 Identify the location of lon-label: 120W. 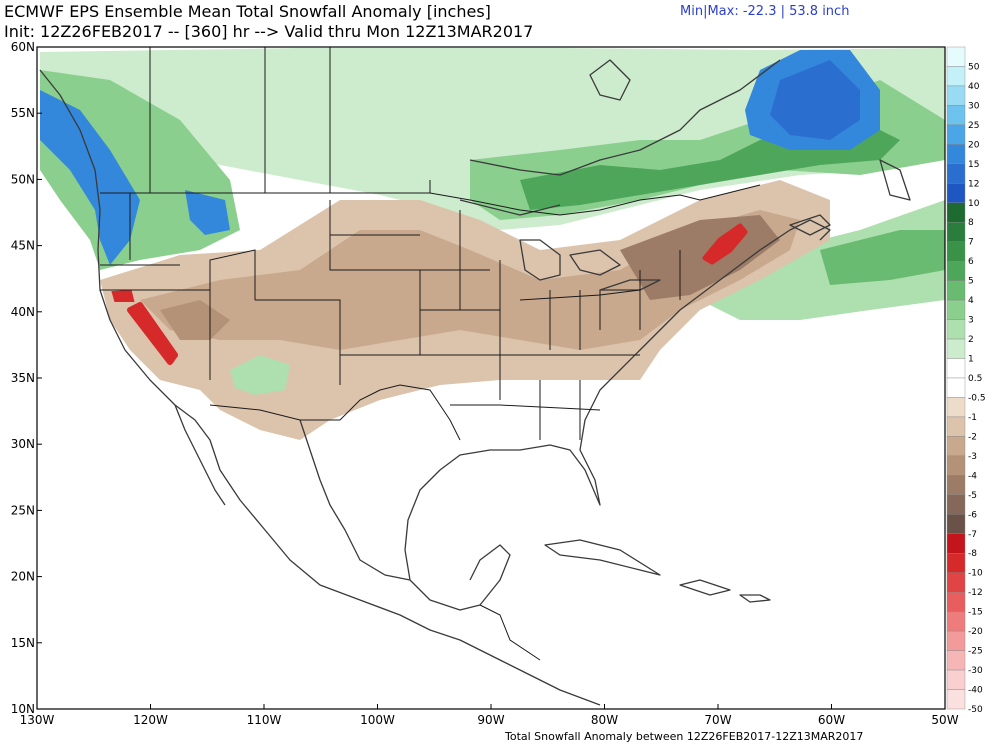
(150, 720).